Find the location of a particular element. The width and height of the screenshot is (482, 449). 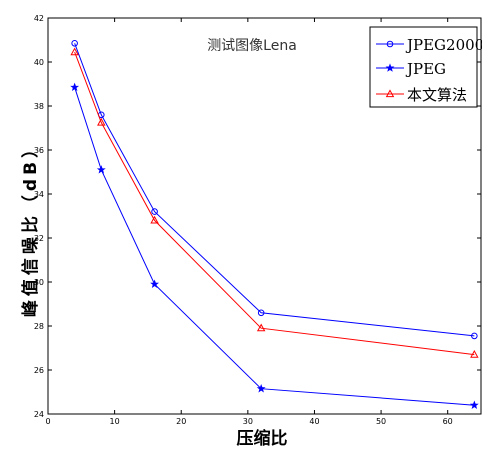

legend-label: JPEG is located at coordinates (425, 69).